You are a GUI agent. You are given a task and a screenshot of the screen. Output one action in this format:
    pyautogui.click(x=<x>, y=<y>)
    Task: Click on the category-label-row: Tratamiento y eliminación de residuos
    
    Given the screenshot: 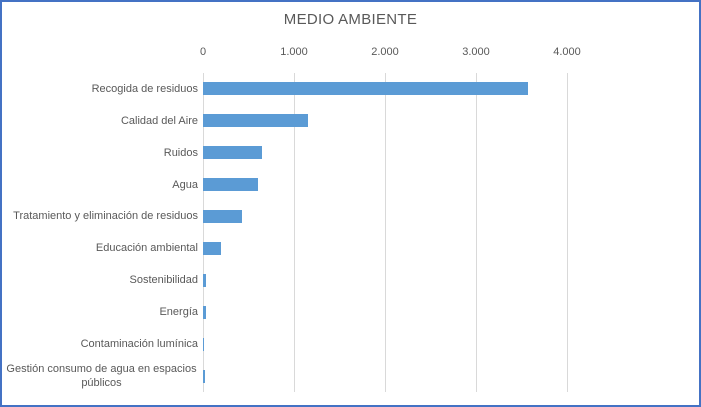 What is the action you would take?
    pyautogui.click(x=101, y=217)
    